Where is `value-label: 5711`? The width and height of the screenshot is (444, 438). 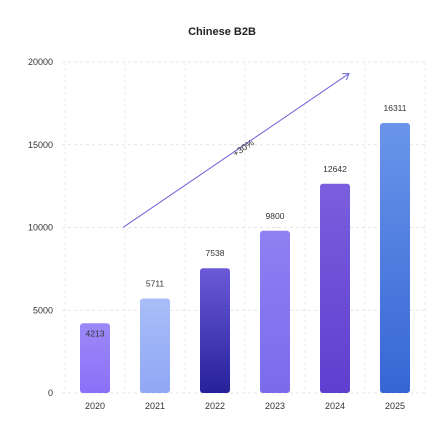
value-label: 5711 is located at coordinates (155, 283).